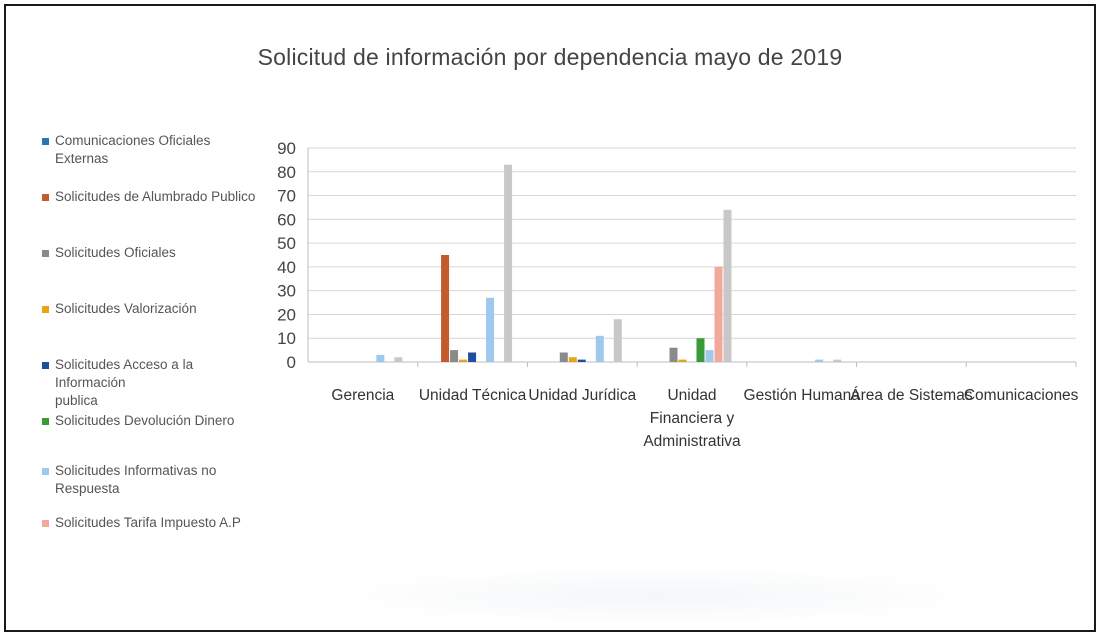 The width and height of the screenshot is (1106, 637). I want to click on x-category-label: Administrativa, so click(692, 441).